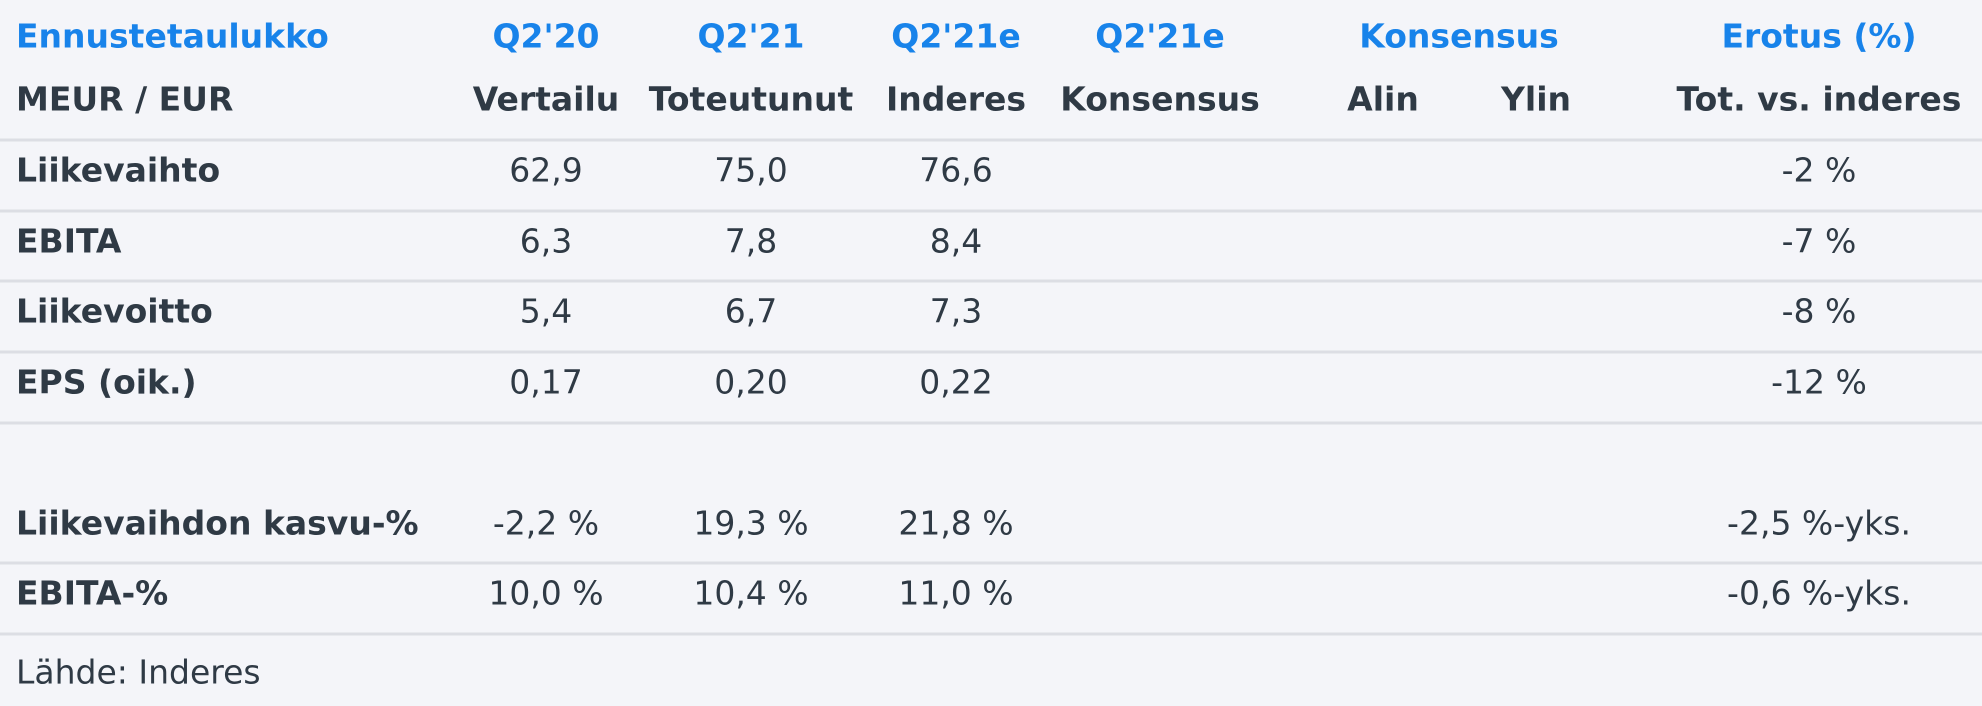 The image size is (1982, 706). I want to click on cell: -8 %, so click(1819, 311).